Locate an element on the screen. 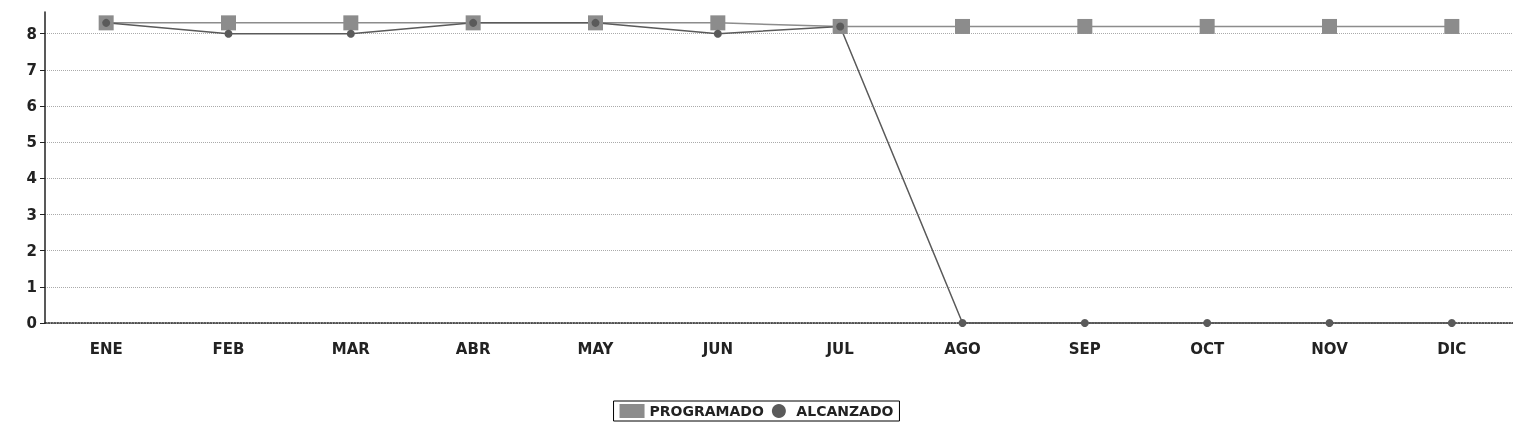  legend-label: PROGRAMADO is located at coordinates (706, 411).